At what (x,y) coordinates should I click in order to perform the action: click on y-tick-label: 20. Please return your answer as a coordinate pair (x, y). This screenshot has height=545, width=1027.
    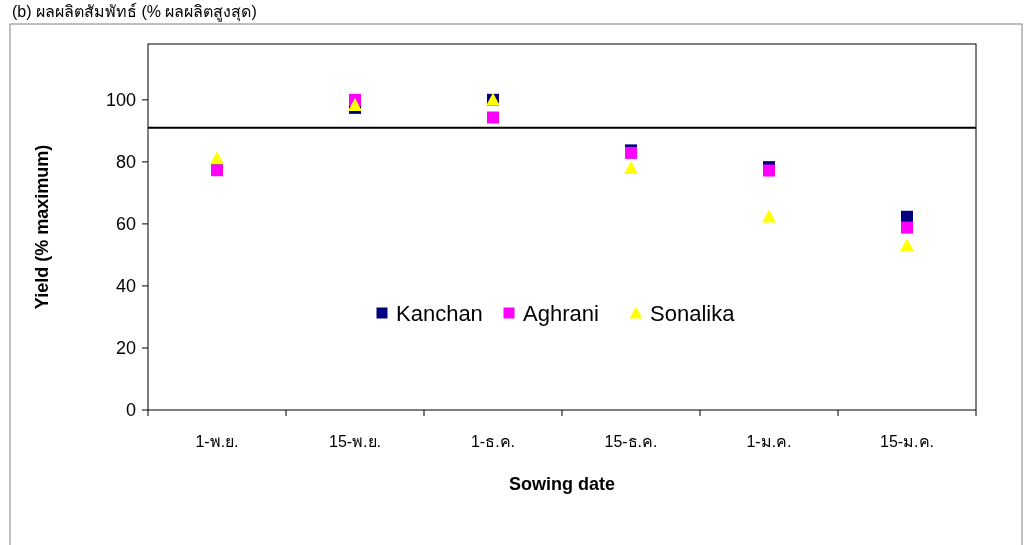
    Looking at the image, I should click on (125, 347).